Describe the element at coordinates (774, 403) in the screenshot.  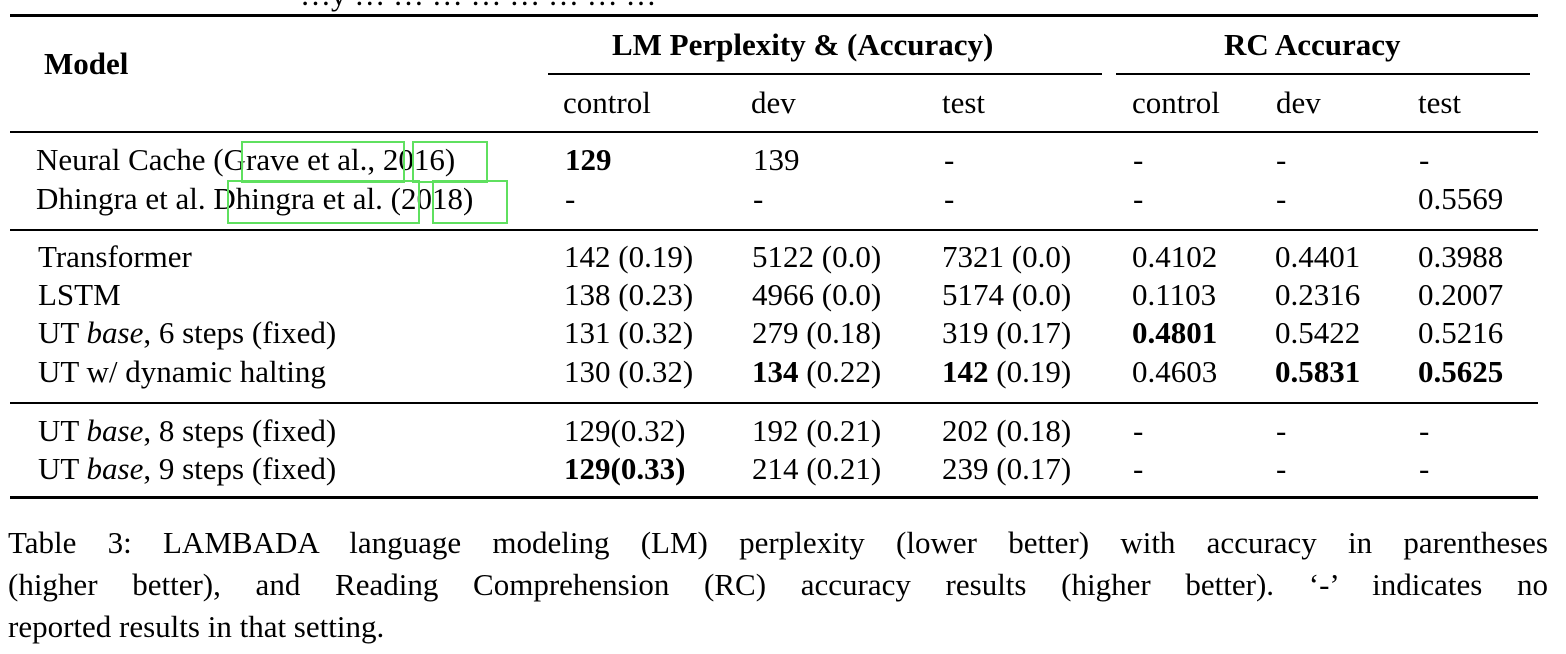
I see `group2-rule` at that location.